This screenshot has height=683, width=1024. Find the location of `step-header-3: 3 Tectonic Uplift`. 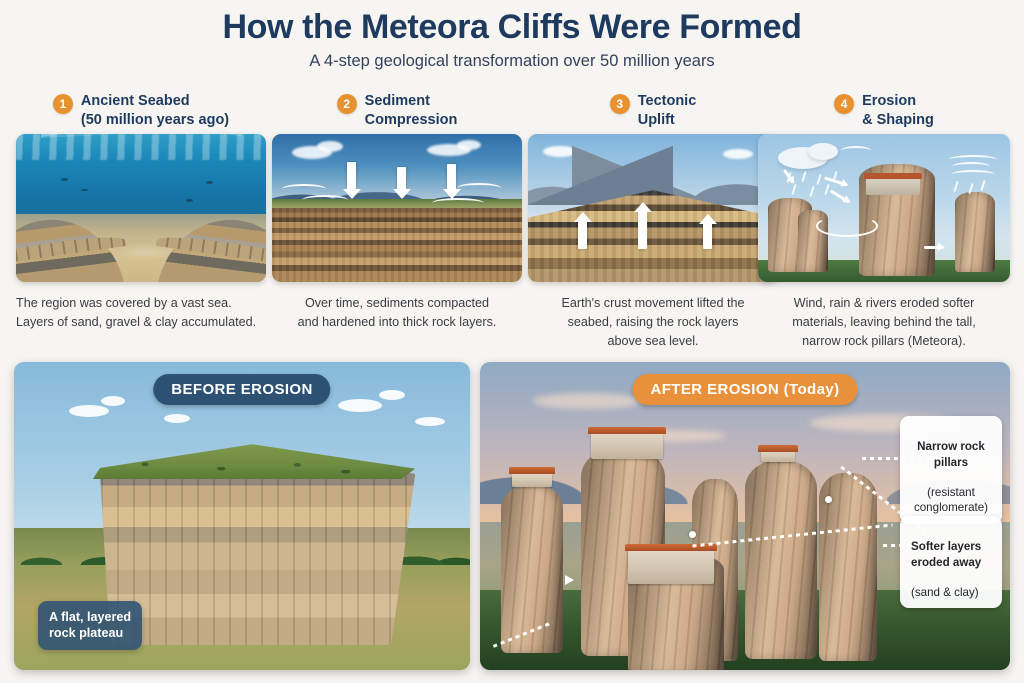

step-header-3: 3 Tectonic Uplift is located at coordinates (653, 113).